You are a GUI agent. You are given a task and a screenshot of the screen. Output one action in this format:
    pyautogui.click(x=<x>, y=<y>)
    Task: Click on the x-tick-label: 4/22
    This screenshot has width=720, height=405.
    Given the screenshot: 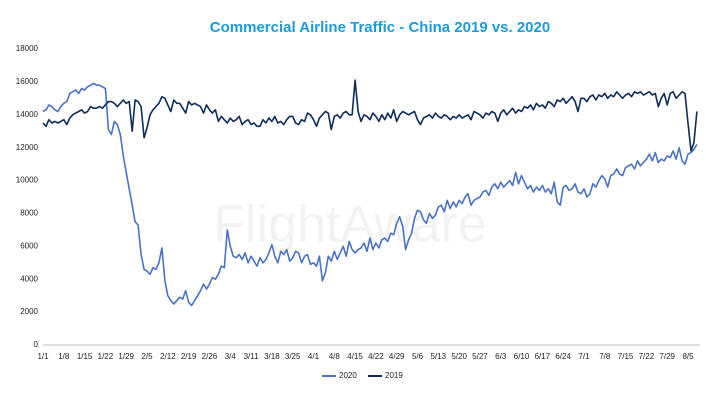 What is the action you would take?
    pyautogui.click(x=376, y=356)
    